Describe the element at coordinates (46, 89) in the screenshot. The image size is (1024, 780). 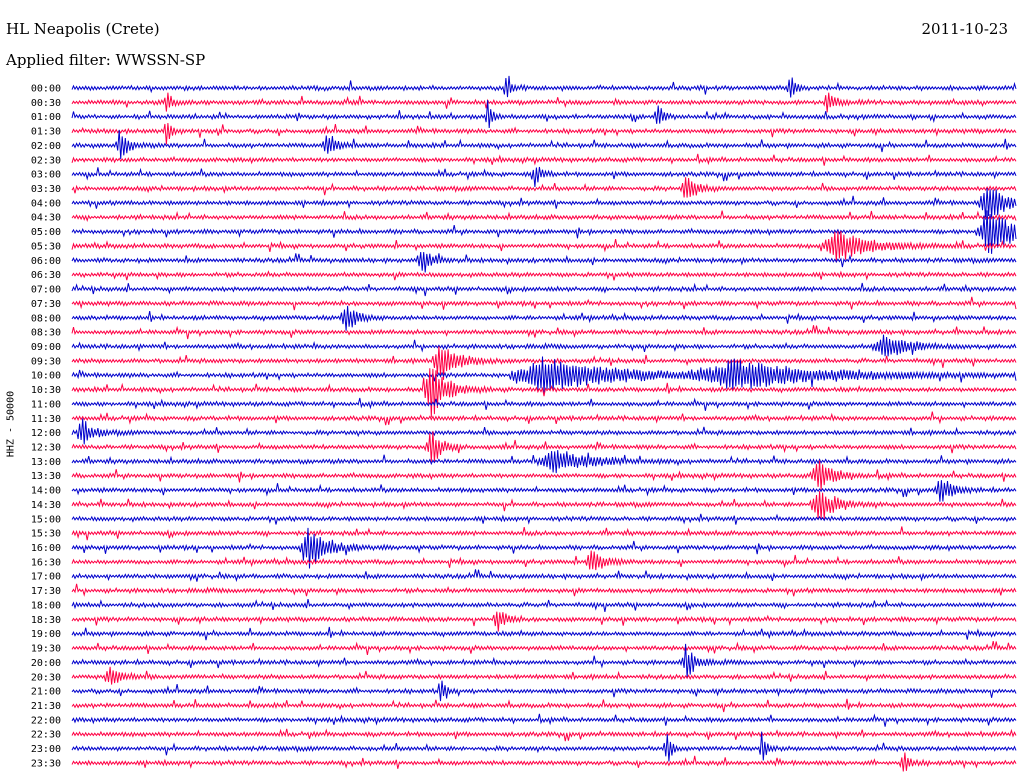
I see `tick-label: 00:00` at that location.